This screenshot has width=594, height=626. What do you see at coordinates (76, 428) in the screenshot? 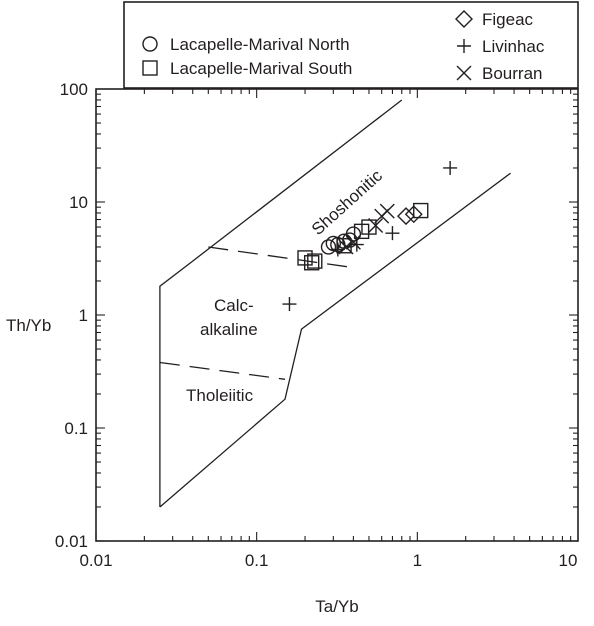
I see `y-tick-label: 0.1` at bounding box center [76, 428].